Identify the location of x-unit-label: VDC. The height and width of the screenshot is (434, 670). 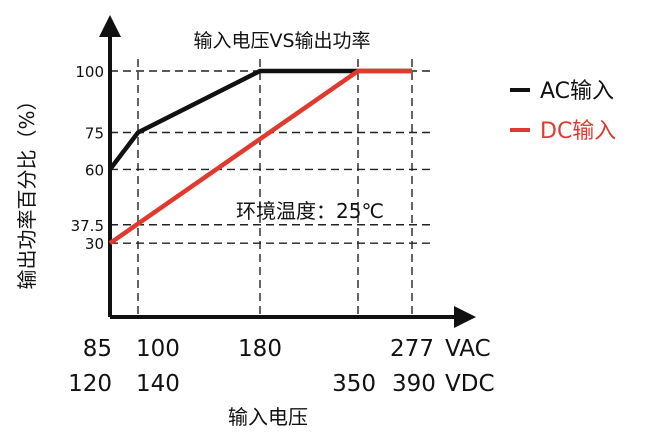
(470, 384).